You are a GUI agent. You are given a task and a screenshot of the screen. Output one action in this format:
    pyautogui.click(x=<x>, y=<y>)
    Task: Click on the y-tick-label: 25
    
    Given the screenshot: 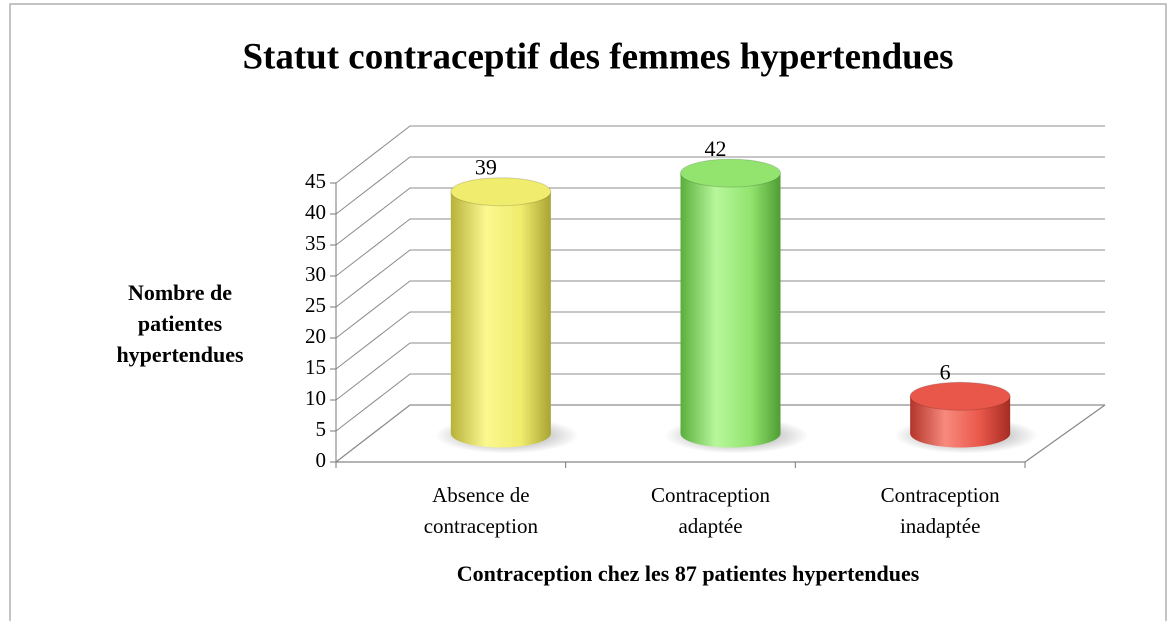 What is the action you would take?
    pyautogui.click(x=315, y=305)
    